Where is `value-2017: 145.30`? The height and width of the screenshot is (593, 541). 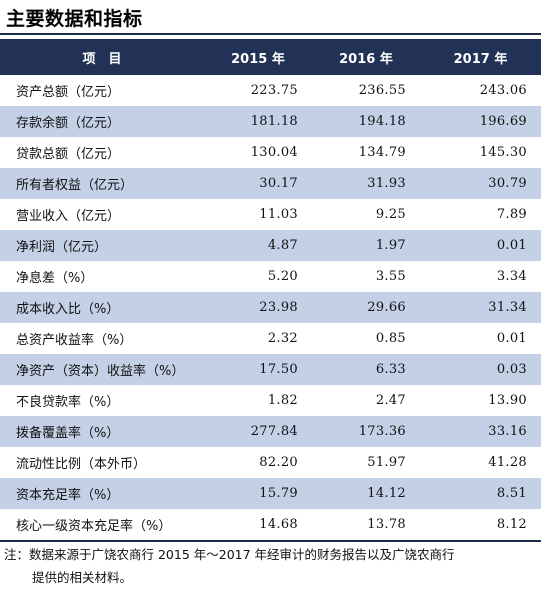 value-2017: 145.30 is located at coordinates (503, 152).